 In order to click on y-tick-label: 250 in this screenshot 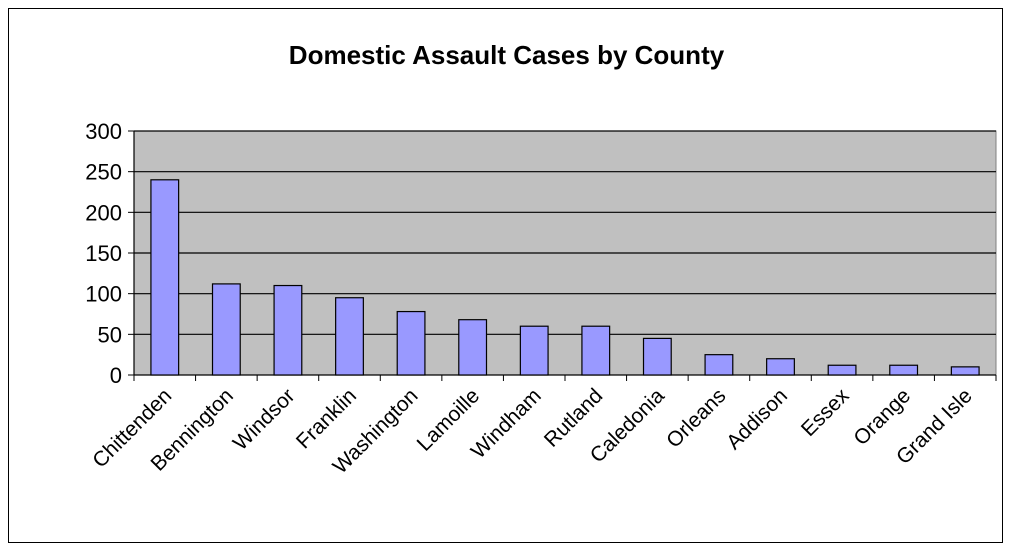, I will do `click(103, 172)`.